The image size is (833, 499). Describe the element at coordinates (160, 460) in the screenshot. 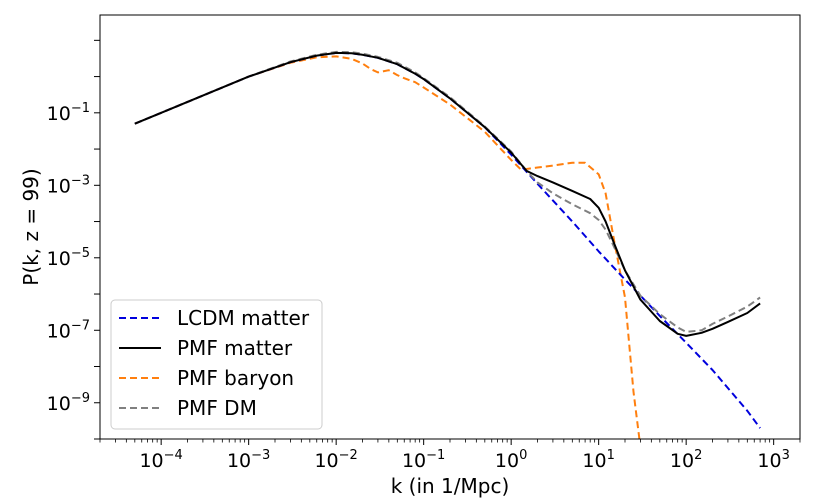

I see `x-tick-label: 10⁻⁴` at that location.